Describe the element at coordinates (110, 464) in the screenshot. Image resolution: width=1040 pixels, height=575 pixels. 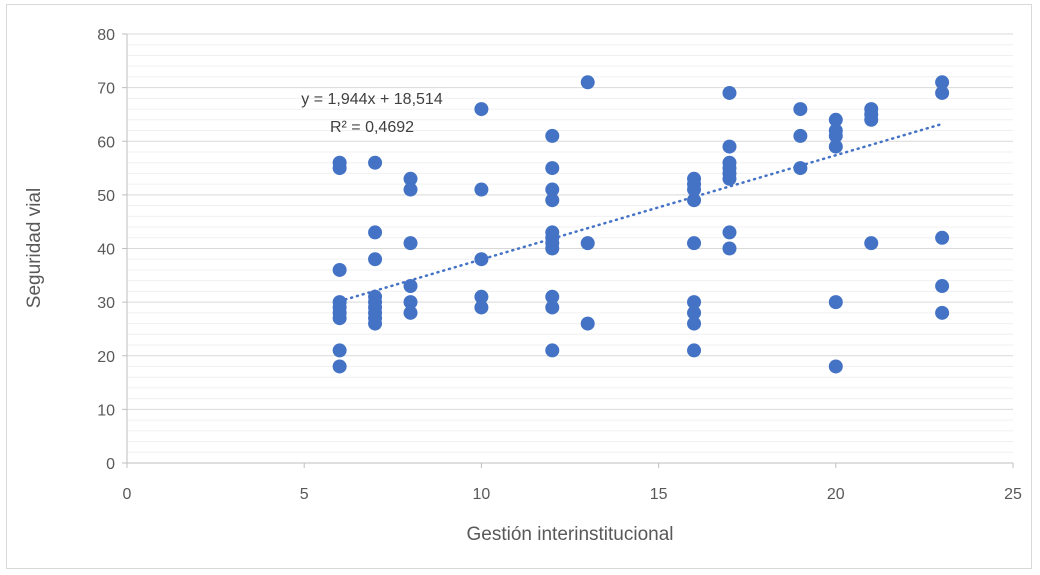
I see `y-tick-label: 0` at that location.